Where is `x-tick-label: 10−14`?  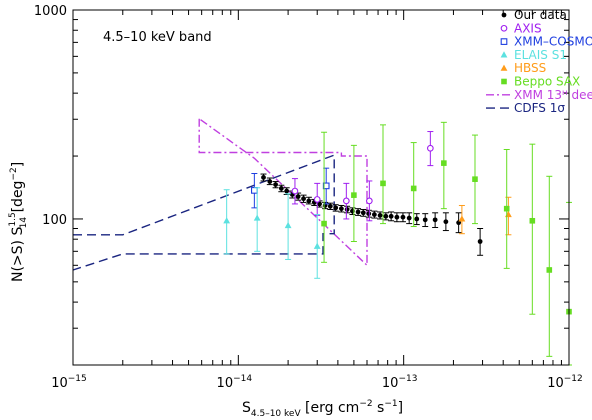
x-tick-label: 10−14 is located at coordinates (235, 382).